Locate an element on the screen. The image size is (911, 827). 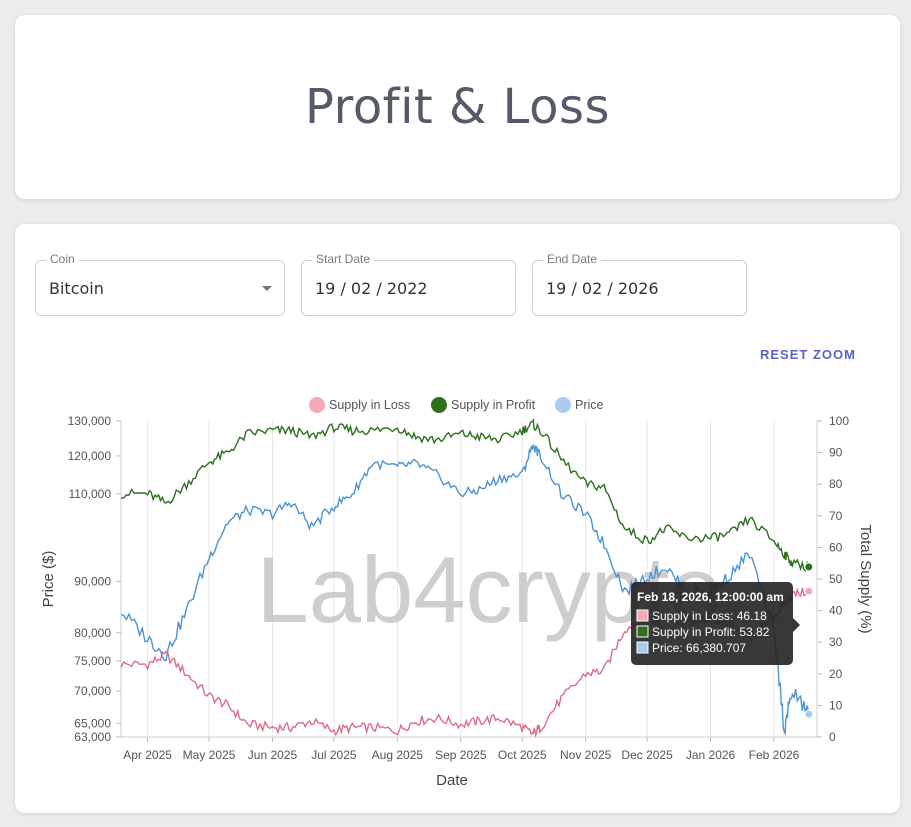
y-axis-left-title: Price ($) is located at coordinates (48, 579).